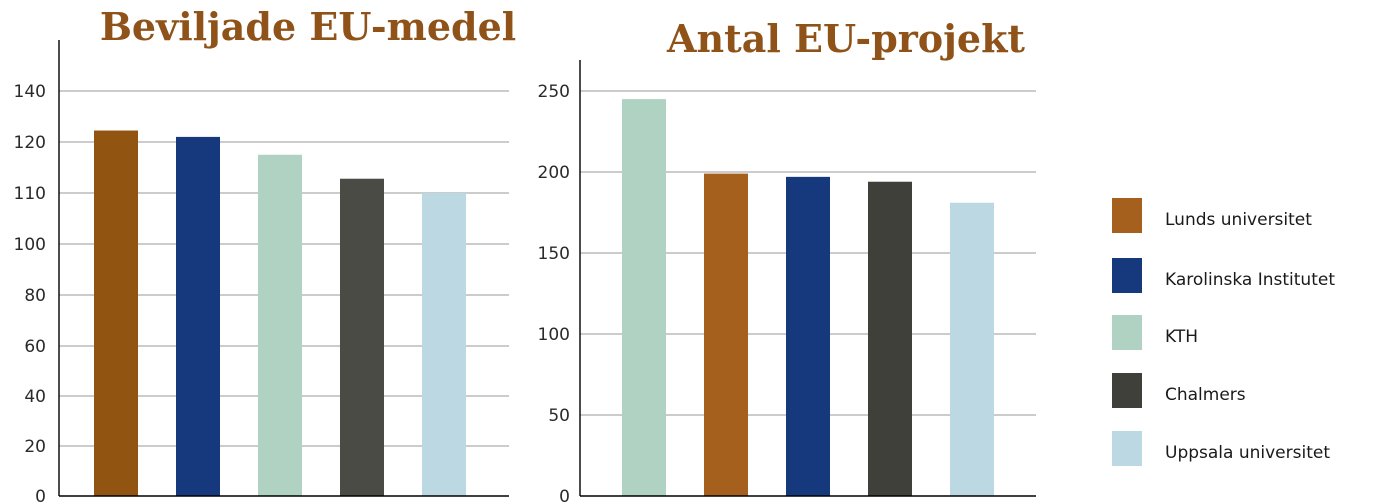 This screenshot has height=503, width=1386. I want to click on legend-swatch-uppsala-universitet, so click(1127, 448).